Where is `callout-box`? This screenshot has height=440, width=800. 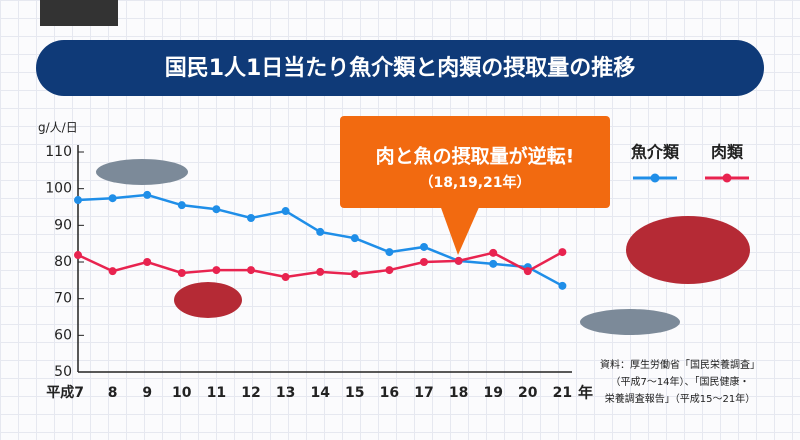 callout-box is located at coordinates (475, 162).